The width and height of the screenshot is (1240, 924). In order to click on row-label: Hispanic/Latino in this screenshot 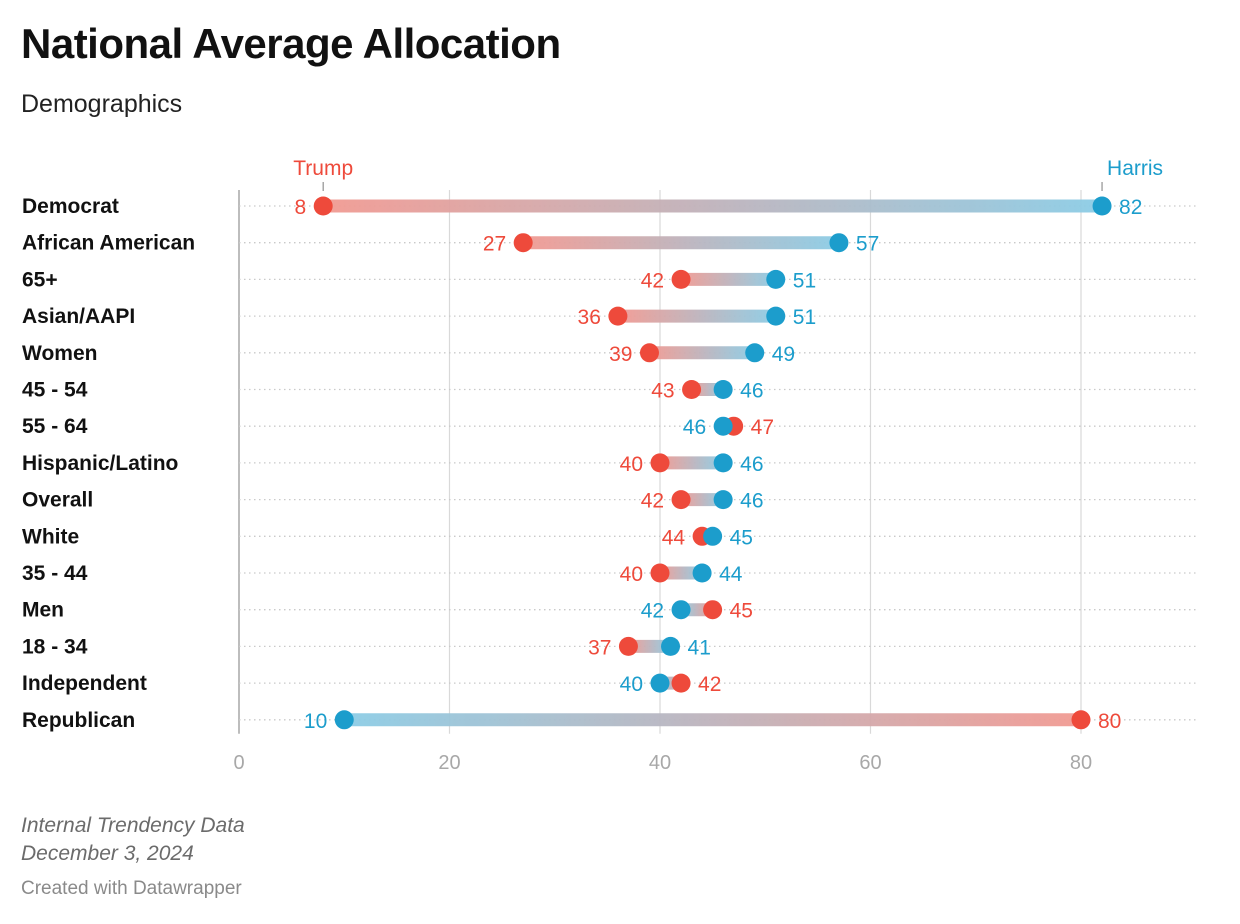, I will do `click(100, 463)`.